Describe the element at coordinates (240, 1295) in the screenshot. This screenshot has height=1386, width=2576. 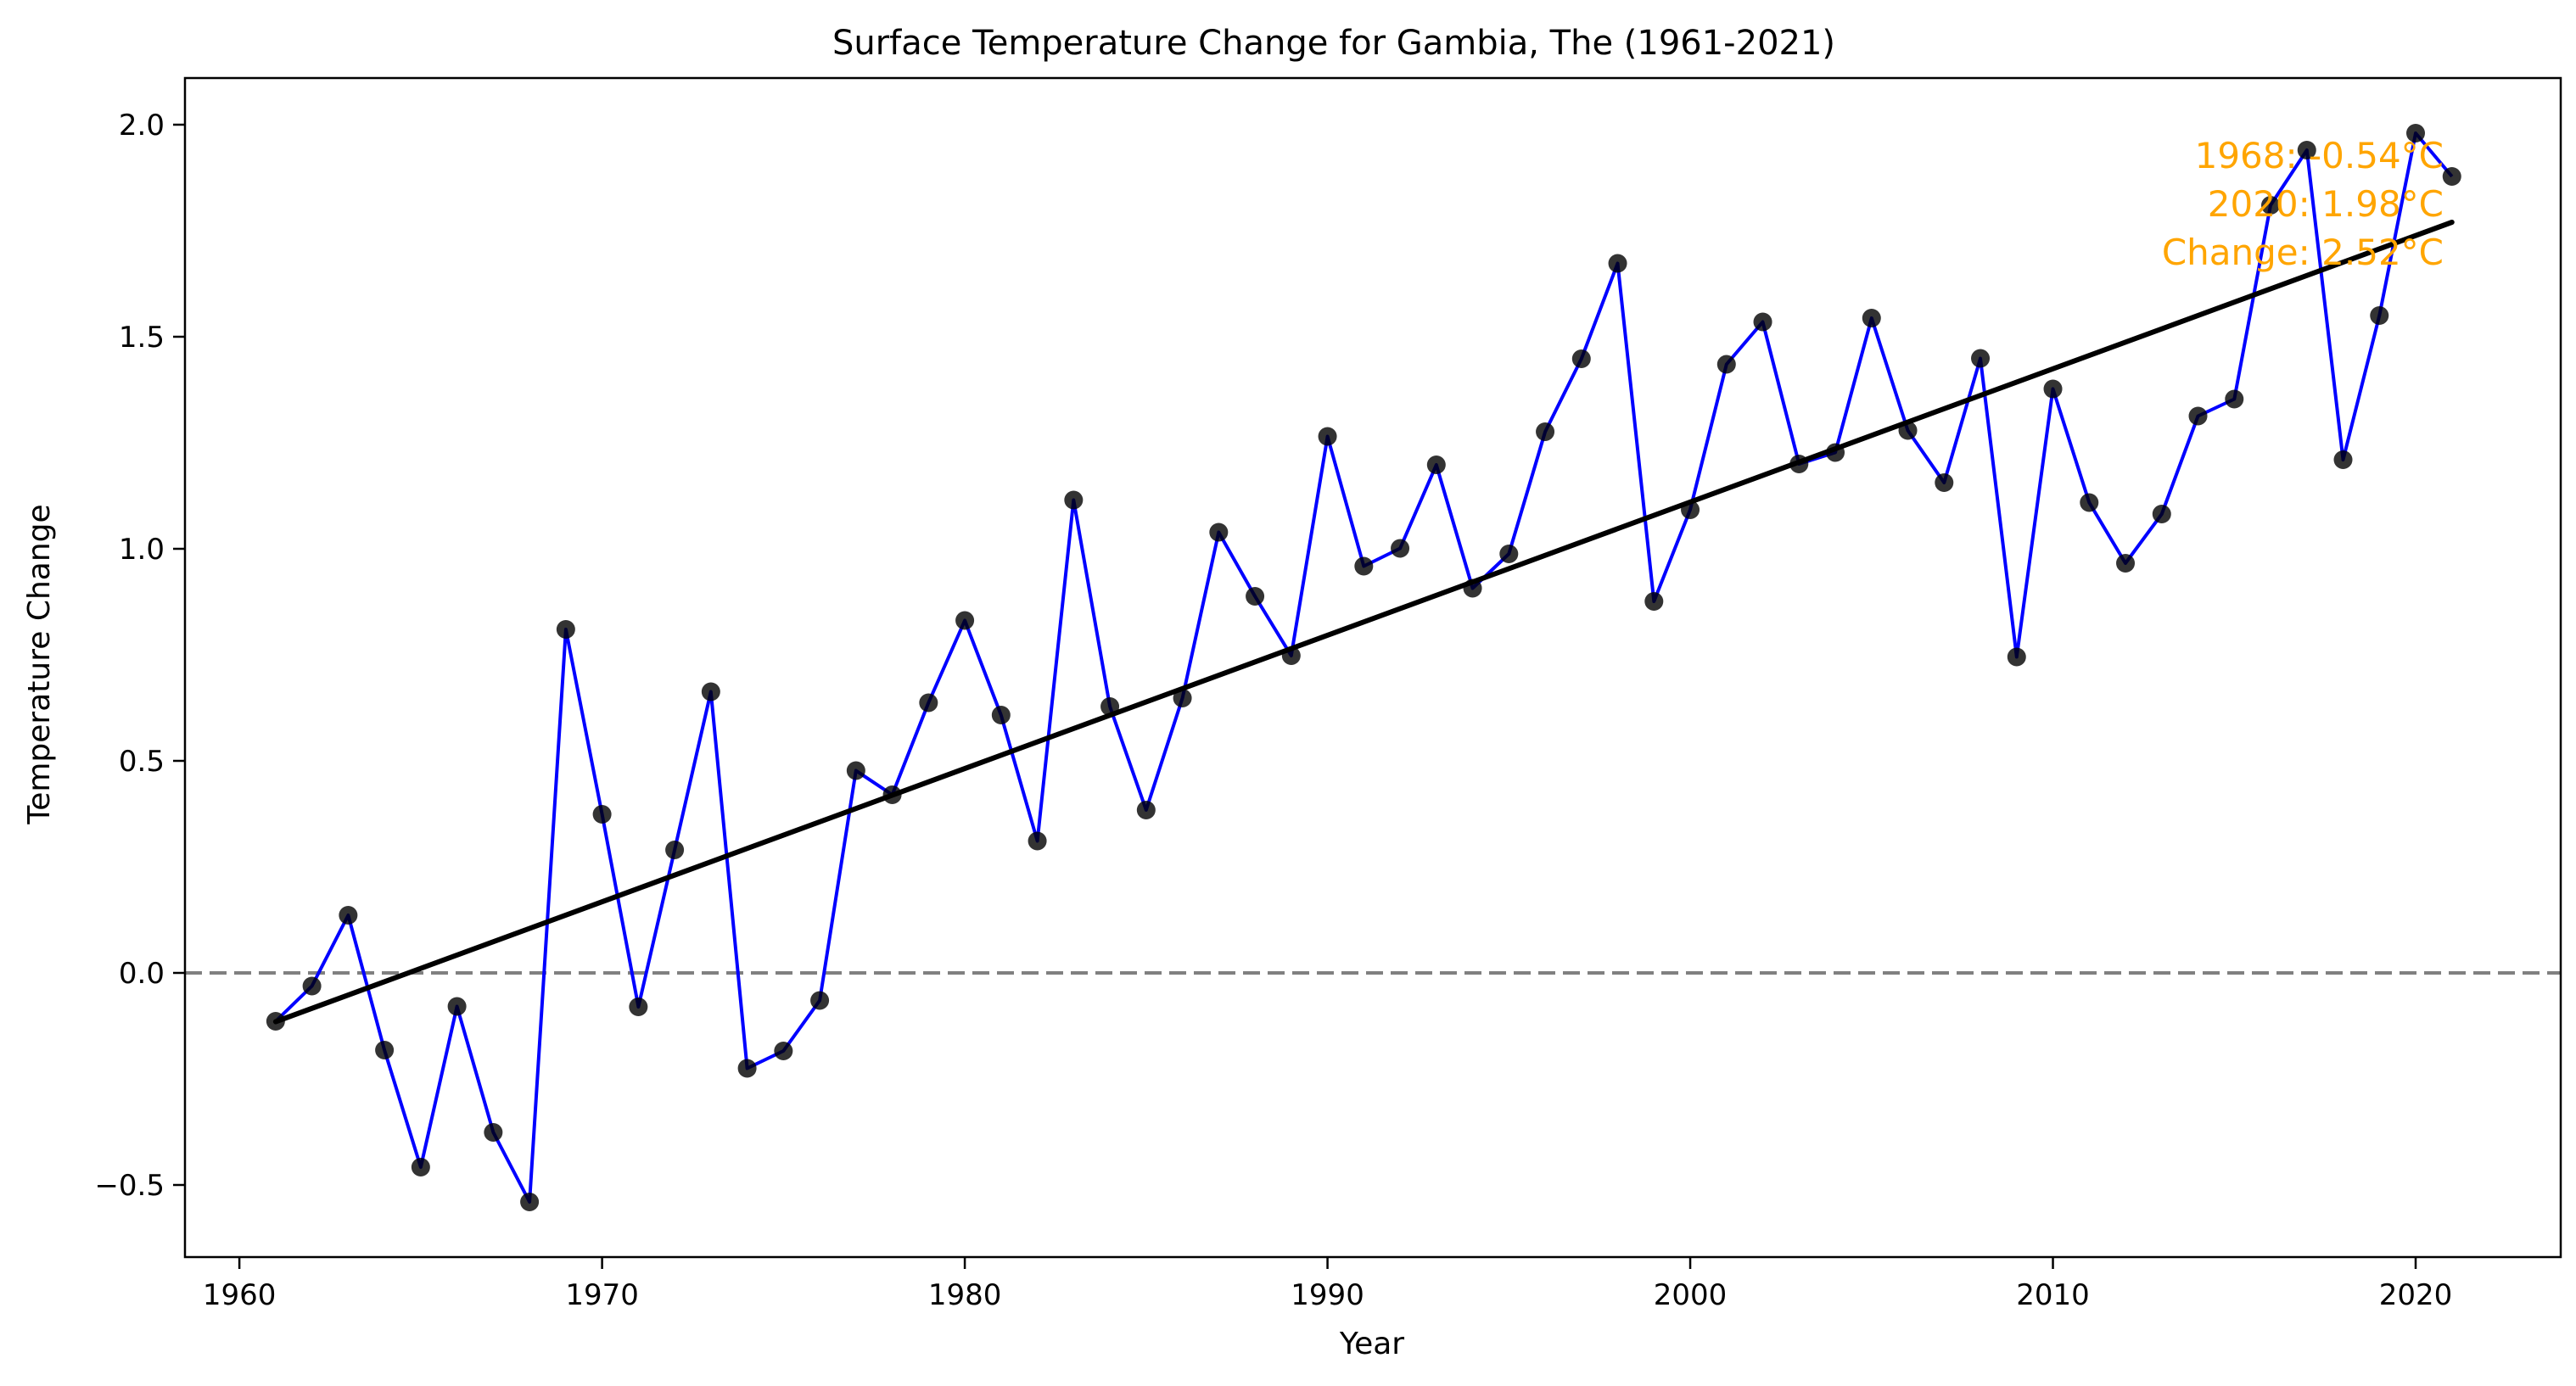
I see `x-tick-label: 1960` at that location.